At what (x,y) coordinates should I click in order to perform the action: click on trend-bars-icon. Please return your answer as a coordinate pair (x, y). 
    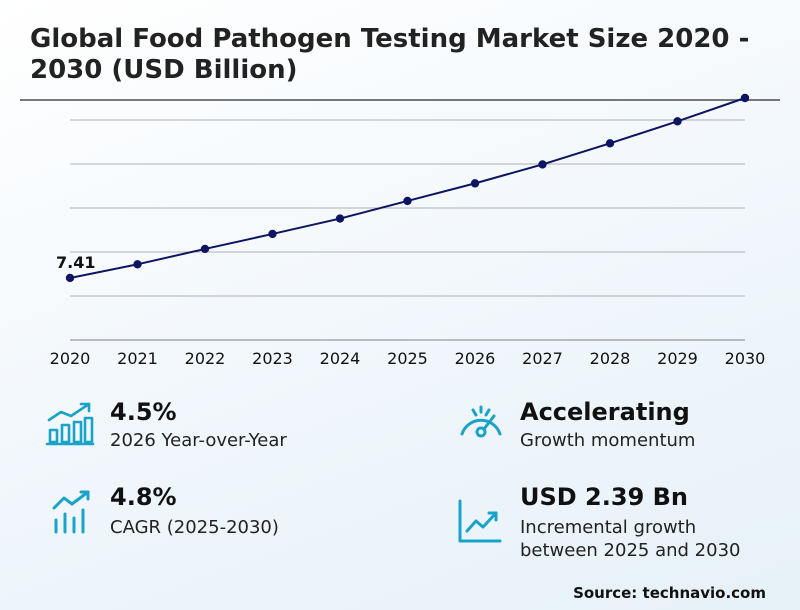
    Looking at the image, I should click on (71, 512).